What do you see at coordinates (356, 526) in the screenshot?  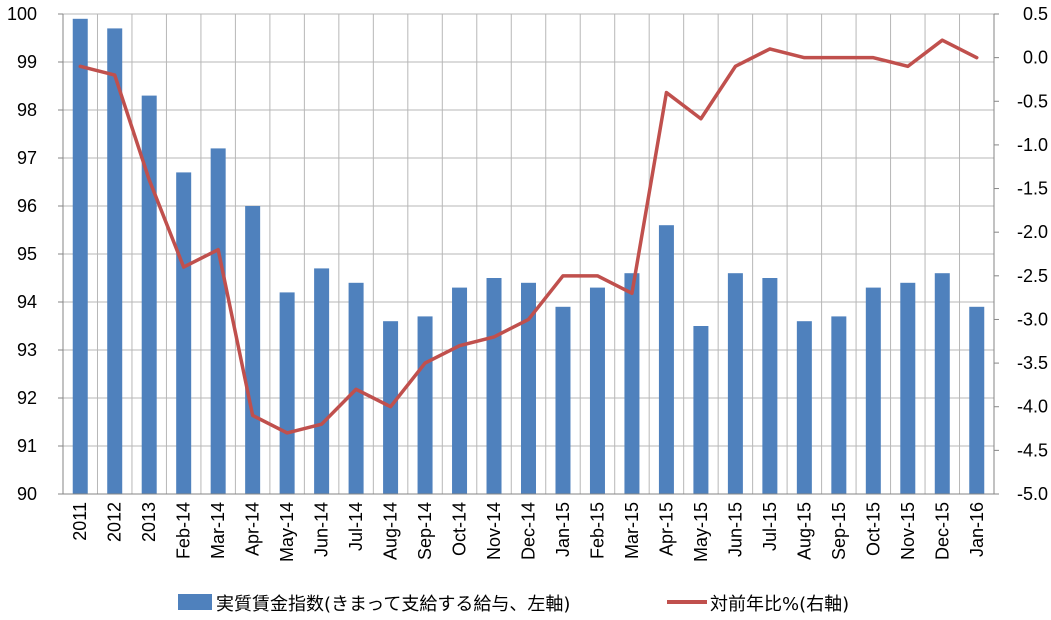 I see `x-tick-label: Jul-14` at bounding box center [356, 526].